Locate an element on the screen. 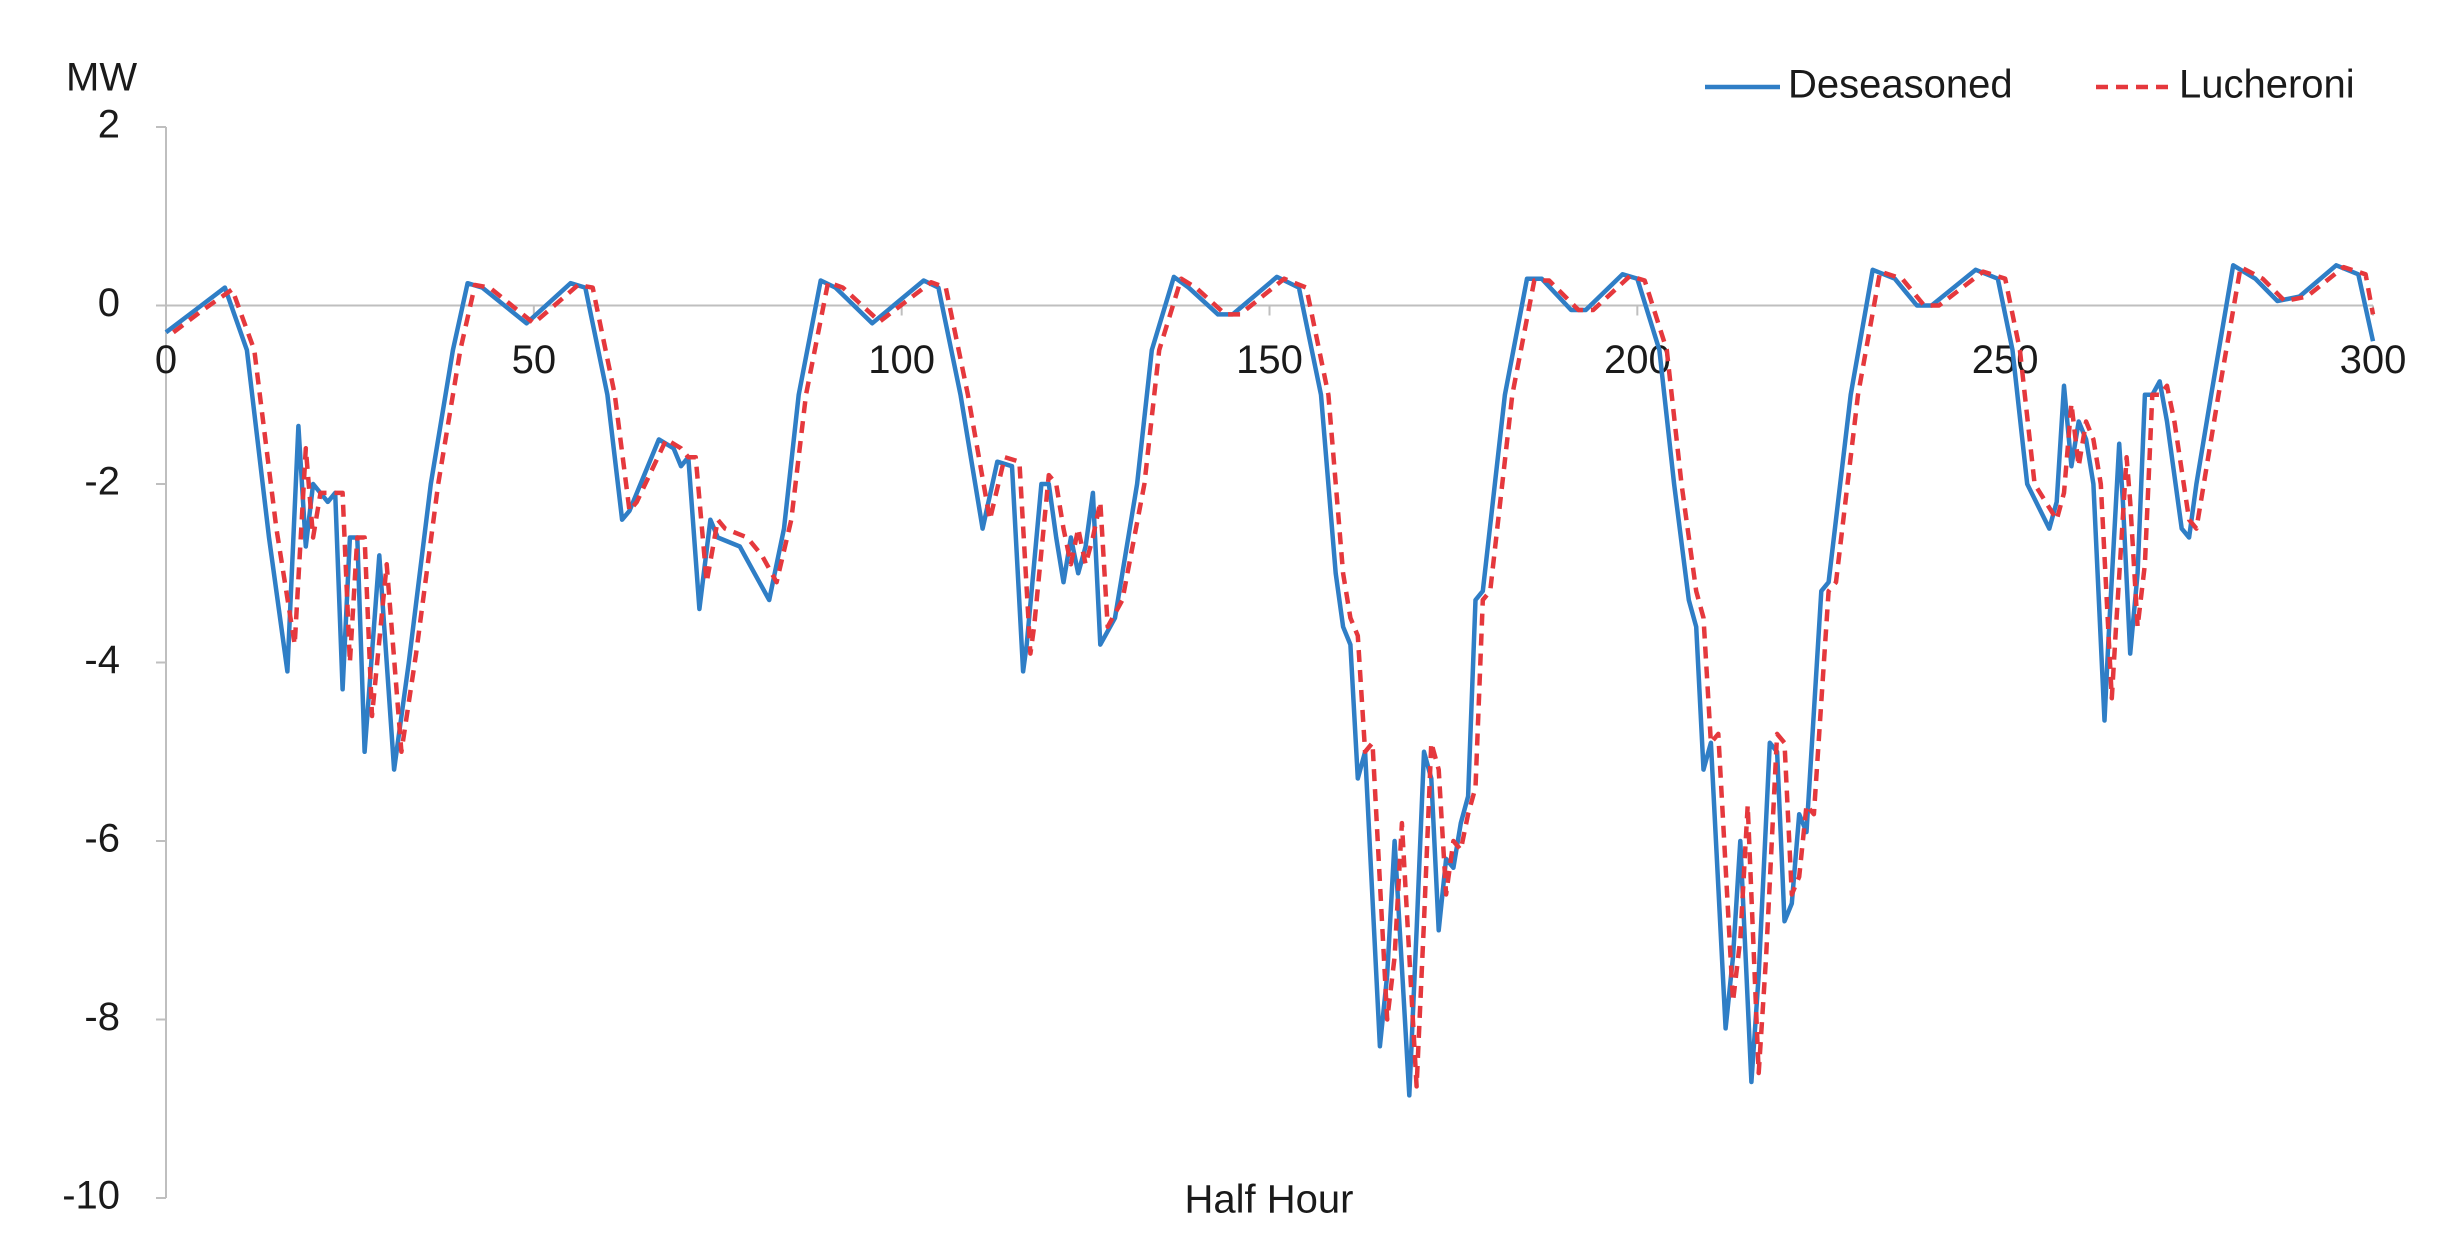  y-tick-label: -8 is located at coordinates (102, 1017).